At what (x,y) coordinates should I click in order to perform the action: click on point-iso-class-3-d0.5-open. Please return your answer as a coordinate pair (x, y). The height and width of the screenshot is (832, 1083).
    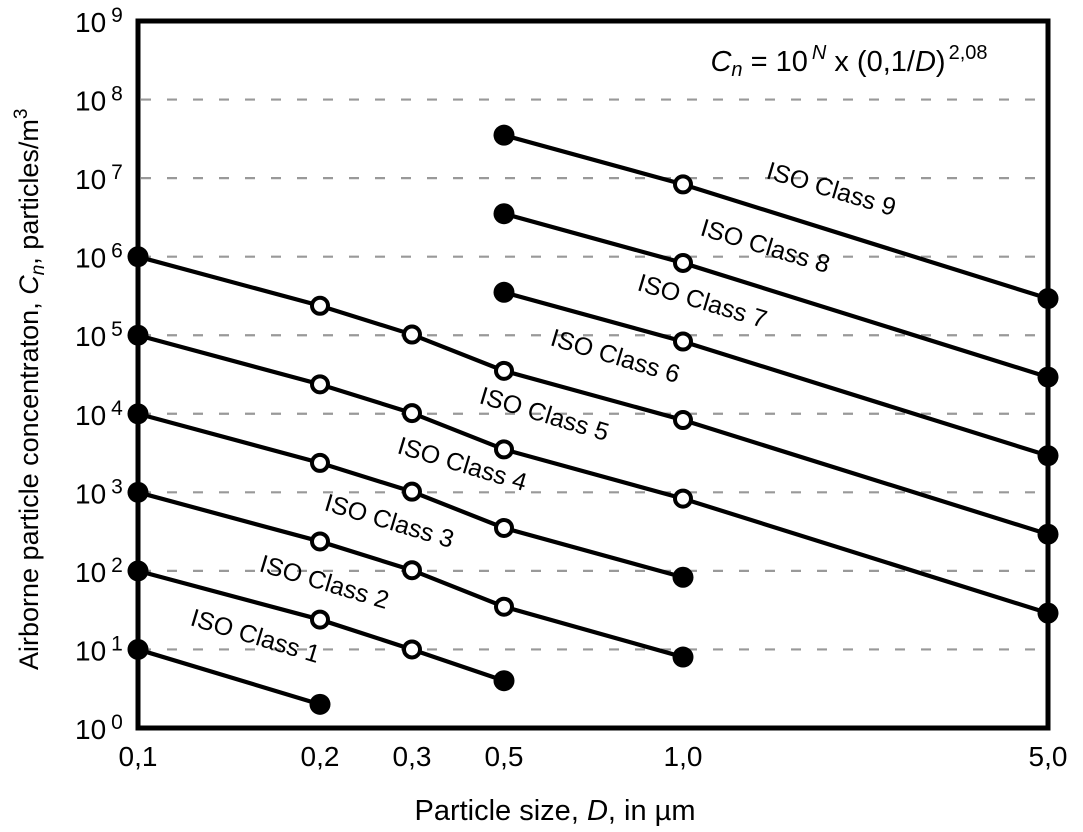
    Looking at the image, I should click on (504, 606).